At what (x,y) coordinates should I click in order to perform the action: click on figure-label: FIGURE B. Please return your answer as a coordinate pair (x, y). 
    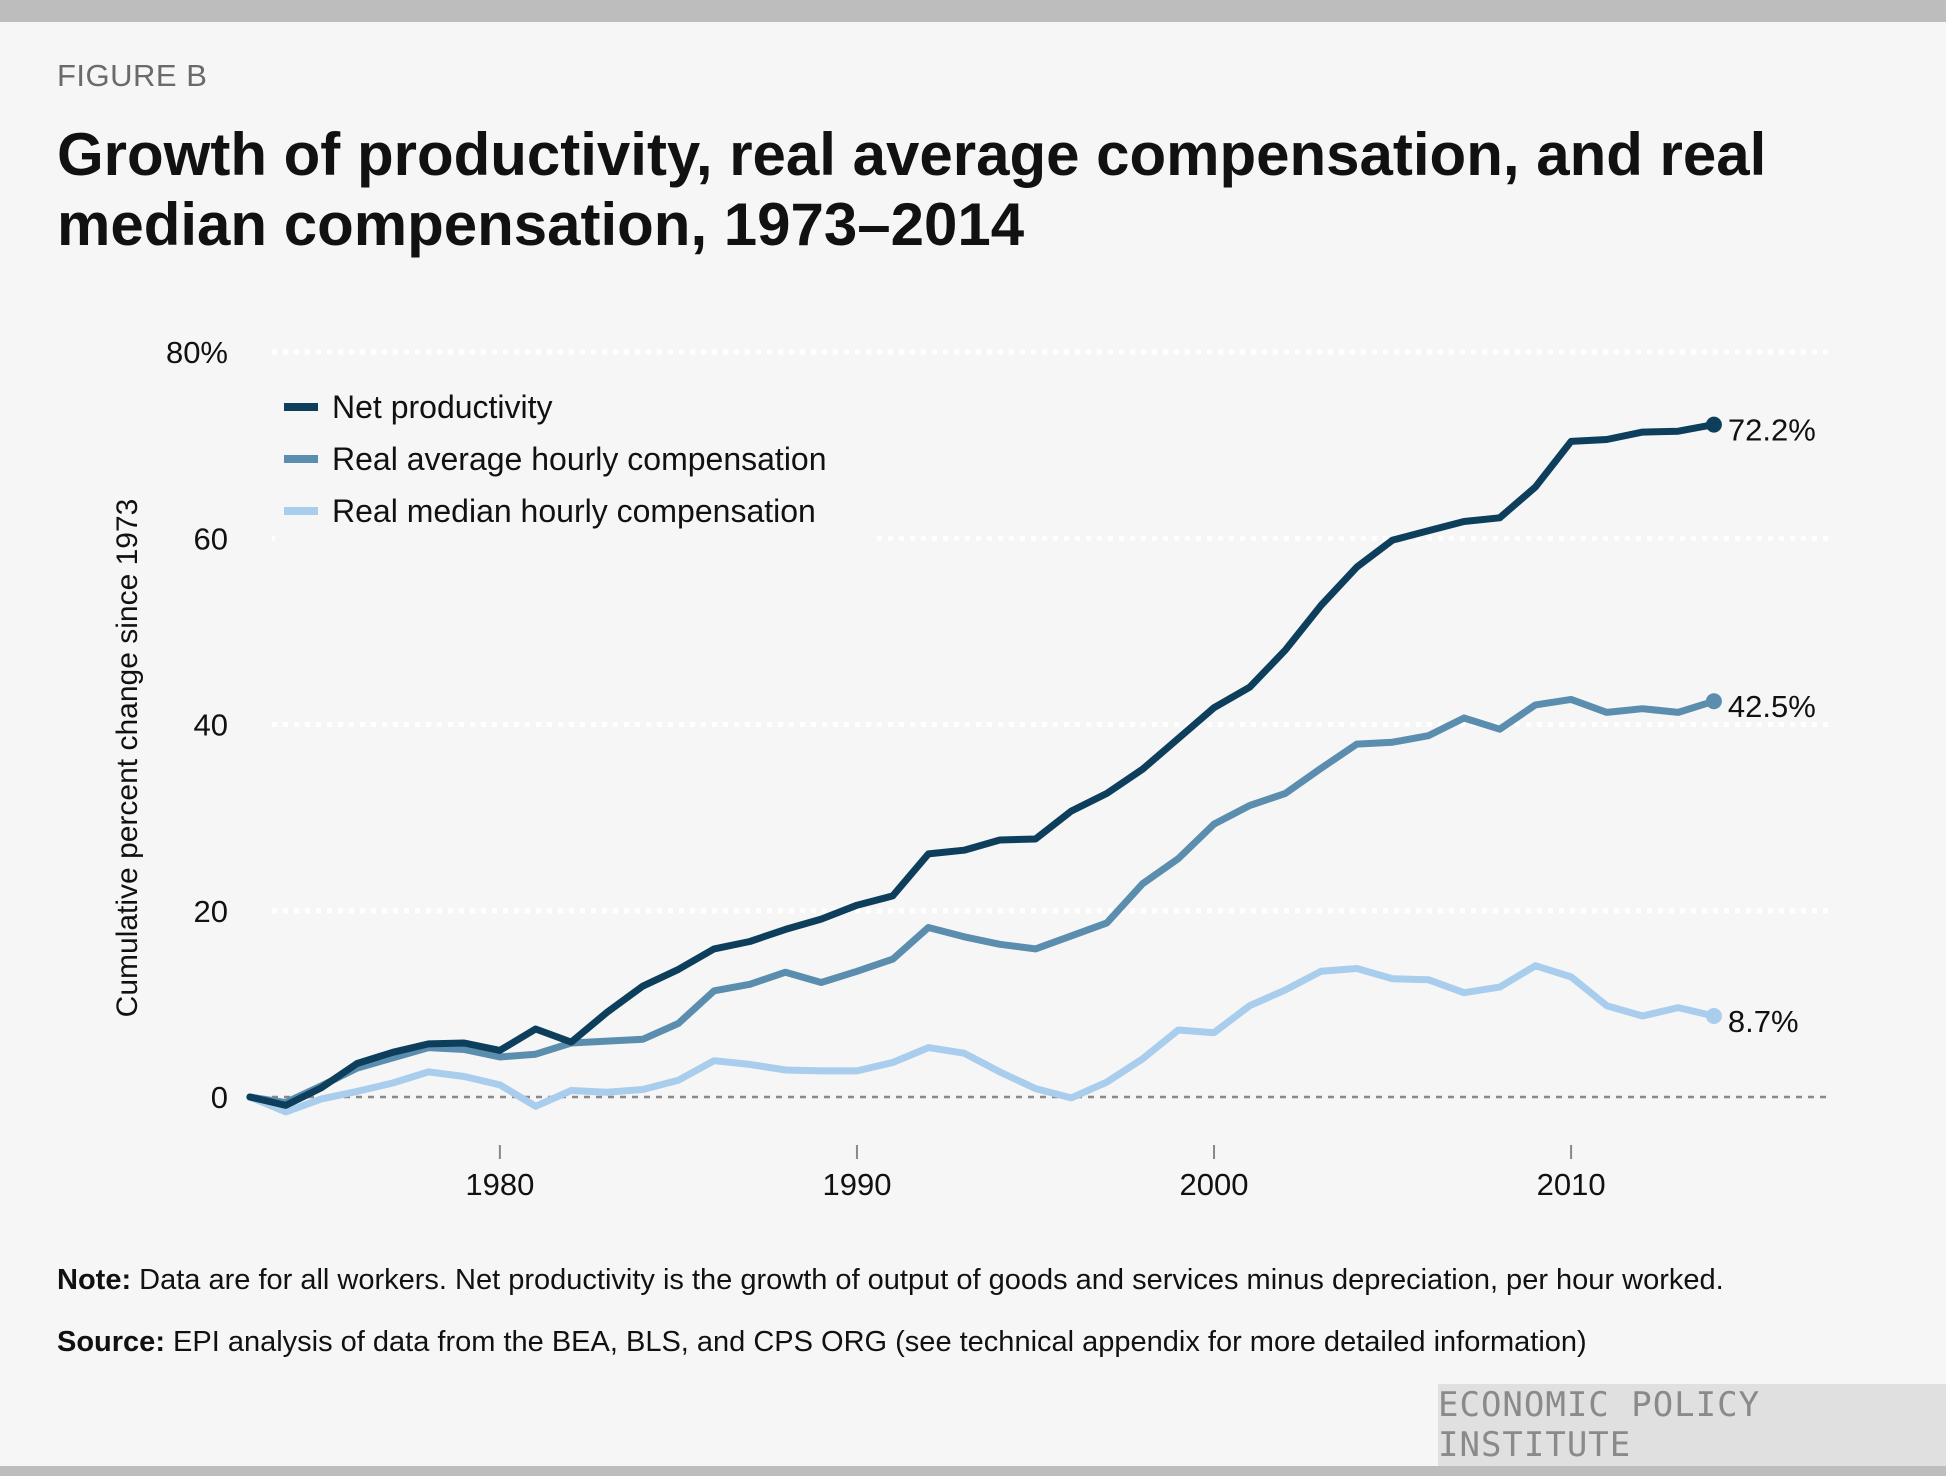
    Looking at the image, I should click on (132, 75).